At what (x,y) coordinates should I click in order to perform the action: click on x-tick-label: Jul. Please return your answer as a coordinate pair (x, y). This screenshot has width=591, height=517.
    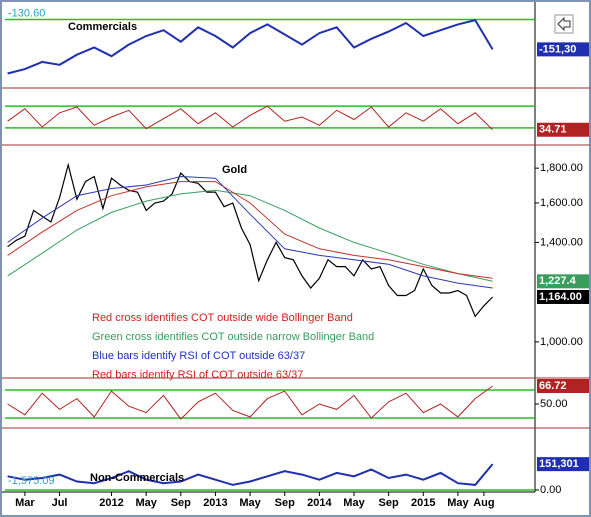
    Looking at the image, I should click on (60, 503).